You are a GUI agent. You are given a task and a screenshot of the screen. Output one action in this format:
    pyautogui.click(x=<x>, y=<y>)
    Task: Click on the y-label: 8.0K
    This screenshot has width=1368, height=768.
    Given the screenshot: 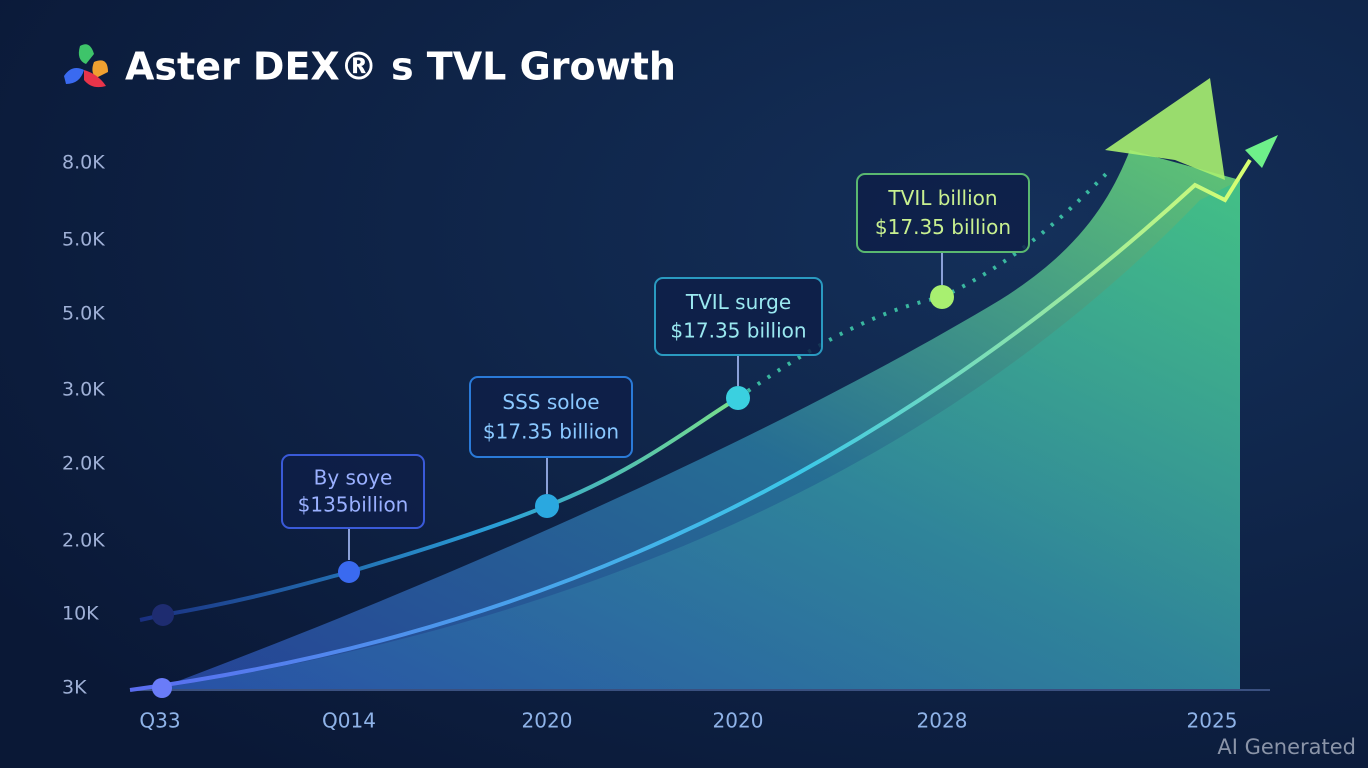 What is the action you would take?
    pyautogui.click(x=83, y=163)
    